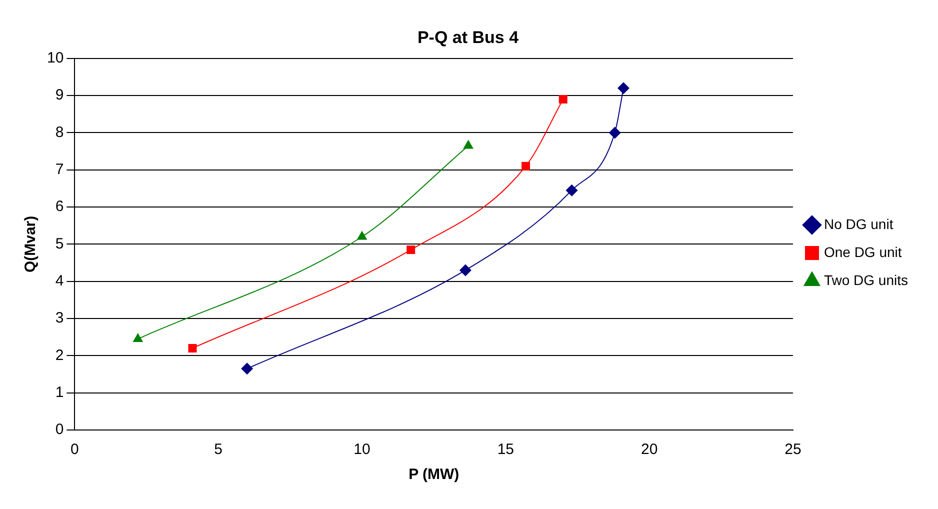  What do you see at coordinates (218, 449) in the screenshot?
I see `x-tick-label: 5` at bounding box center [218, 449].